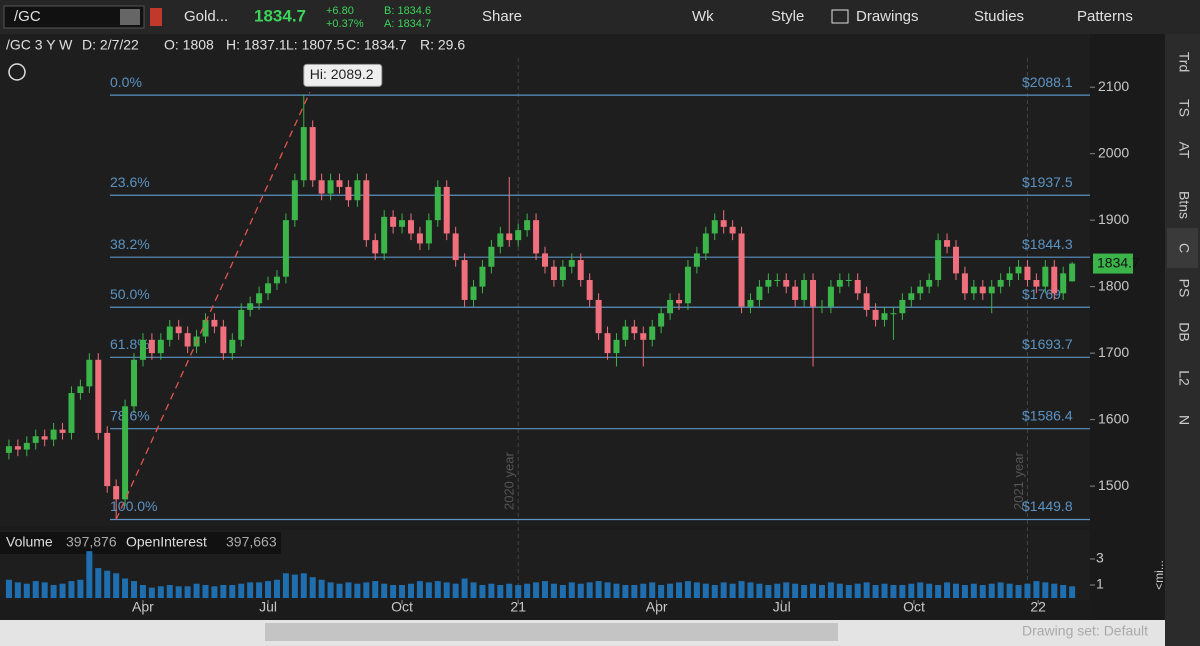  I want to click on x-tick-label: 22, so click(1038, 607).